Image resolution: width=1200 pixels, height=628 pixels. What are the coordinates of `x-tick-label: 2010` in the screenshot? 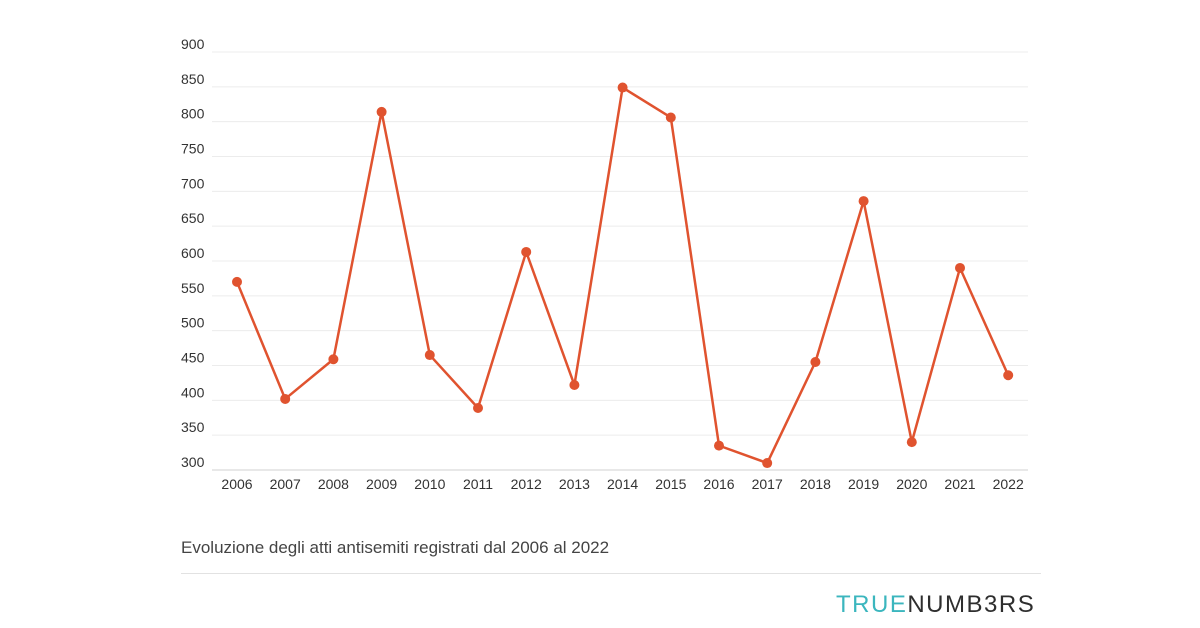 It's located at (429, 484).